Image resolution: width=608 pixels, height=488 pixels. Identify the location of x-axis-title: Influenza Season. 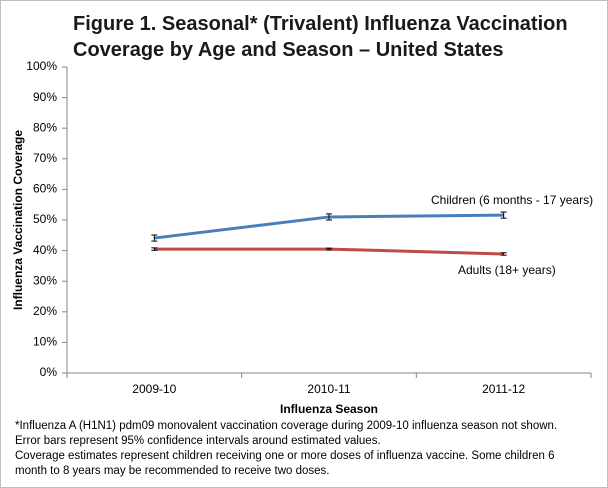
(329, 409).